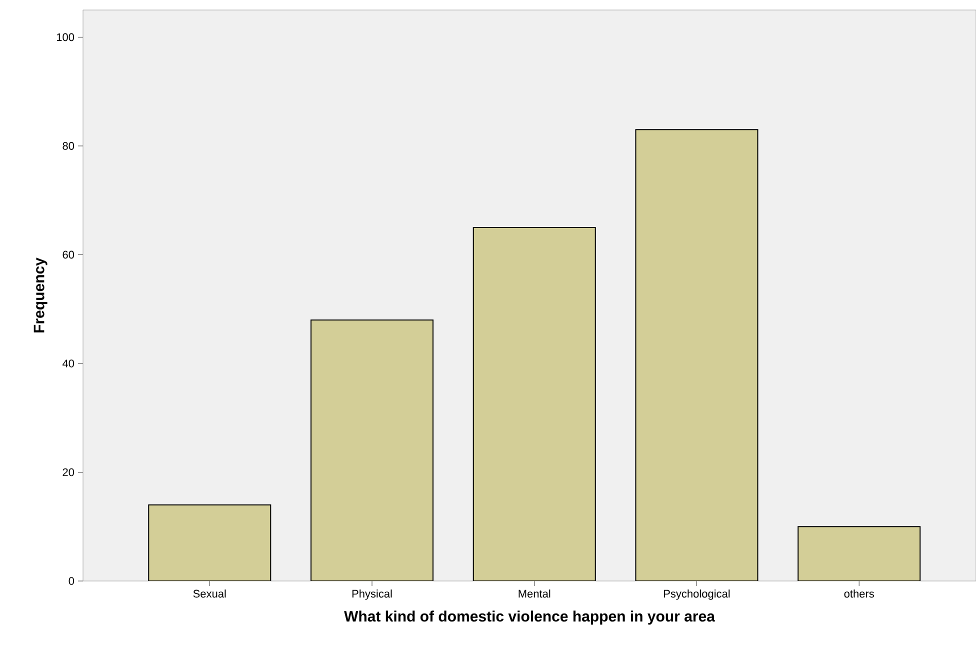 The height and width of the screenshot is (659, 976). What do you see at coordinates (534, 594) in the screenshot?
I see `x-tick-label: Mental` at bounding box center [534, 594].